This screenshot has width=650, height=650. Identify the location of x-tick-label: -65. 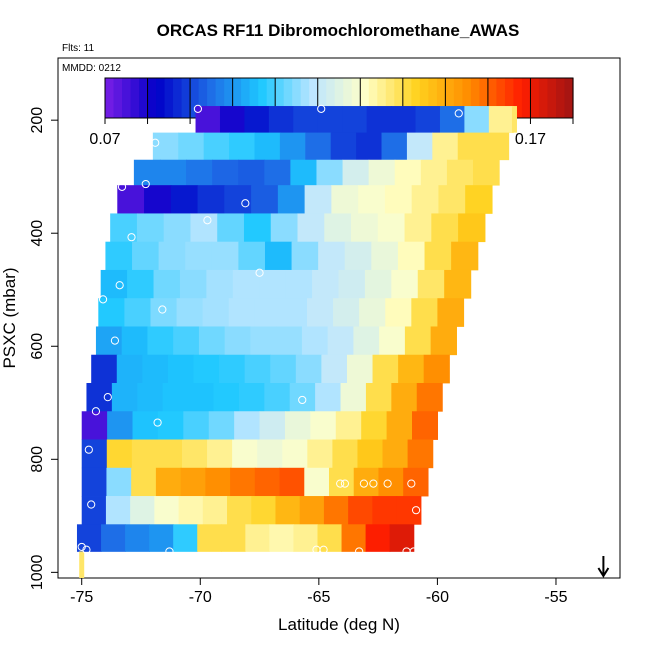
(318, 597).